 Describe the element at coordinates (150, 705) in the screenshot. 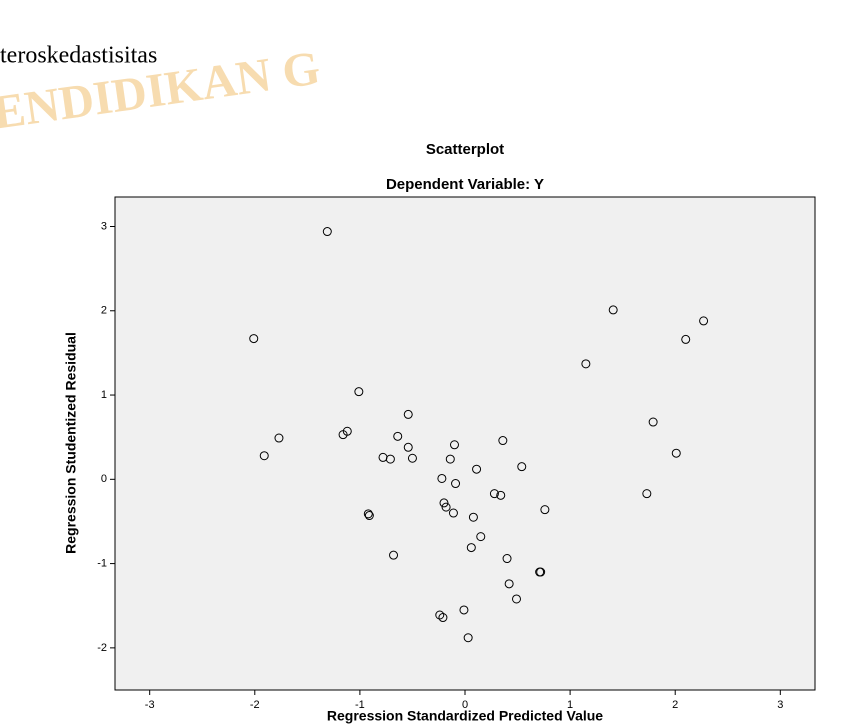

I see `x-tick-label: -3` at that location.